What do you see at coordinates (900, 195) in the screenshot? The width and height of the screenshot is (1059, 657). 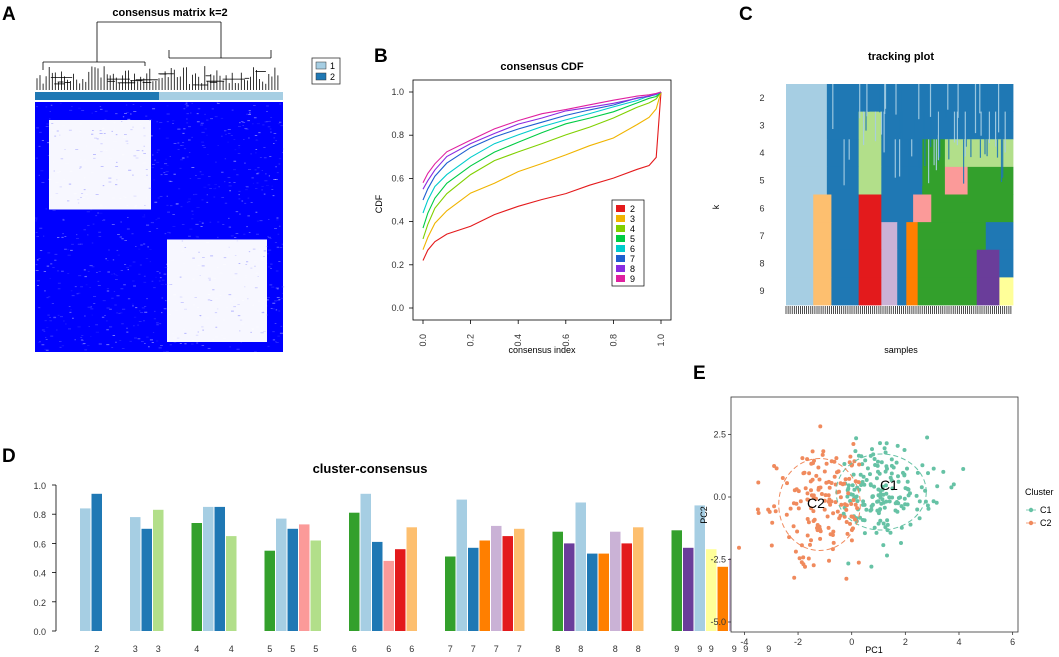 I see `tracking-heatmap` at bounding box center [900, 195].